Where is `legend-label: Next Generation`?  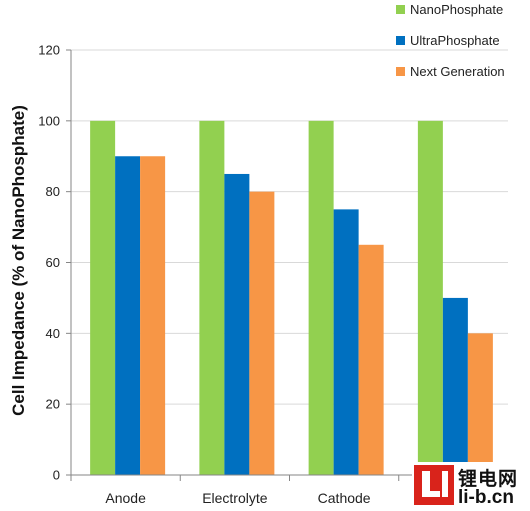 legend-label: Next Generation is located at coordinates (457, 71).